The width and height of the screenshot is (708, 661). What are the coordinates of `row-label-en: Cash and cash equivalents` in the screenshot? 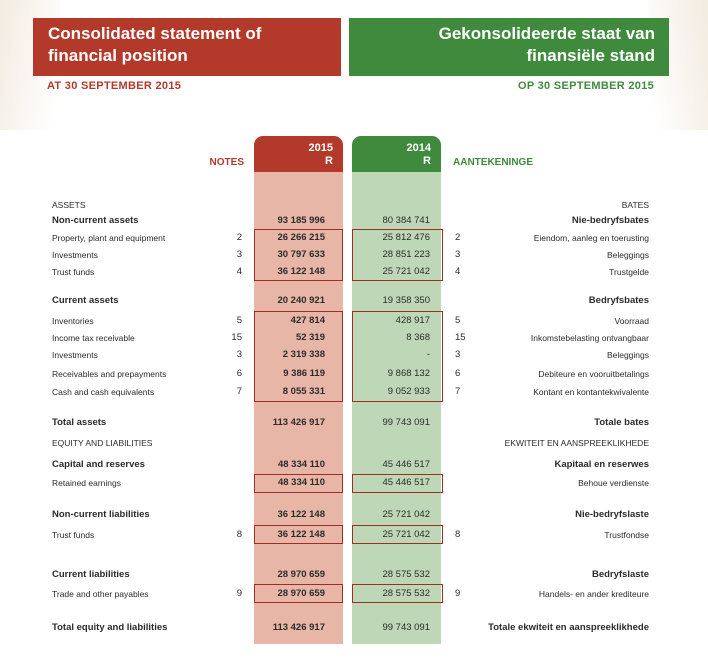 It's located at (103, 392).